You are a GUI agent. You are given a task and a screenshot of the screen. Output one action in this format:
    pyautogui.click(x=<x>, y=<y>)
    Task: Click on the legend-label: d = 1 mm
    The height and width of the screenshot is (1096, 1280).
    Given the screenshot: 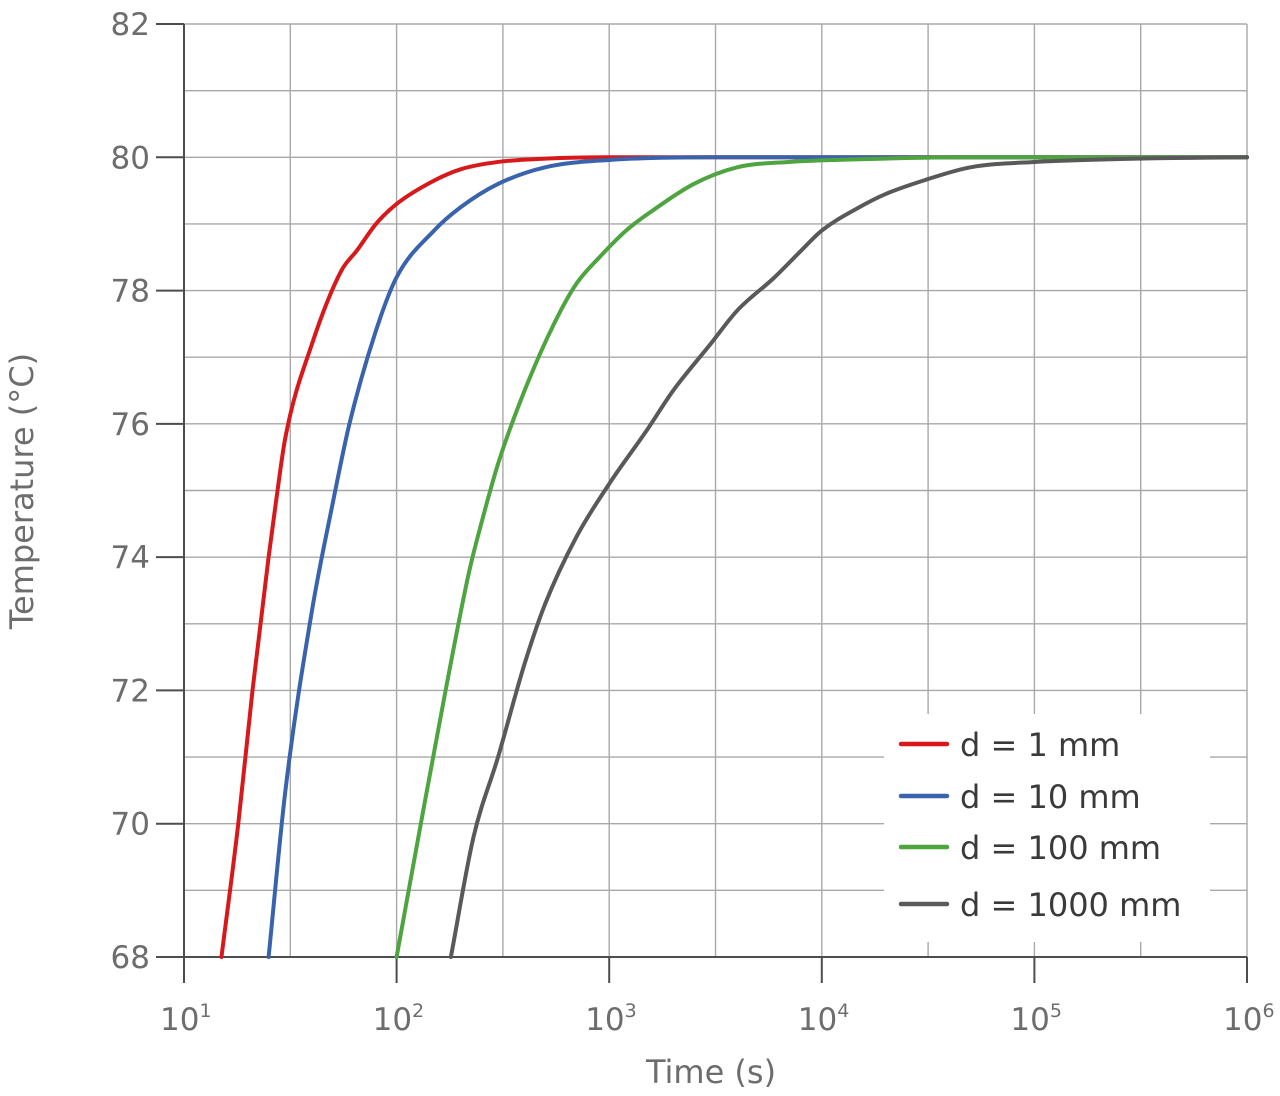 What is the action you would take?
    pyautogui.click(x=1040, y=745)
    